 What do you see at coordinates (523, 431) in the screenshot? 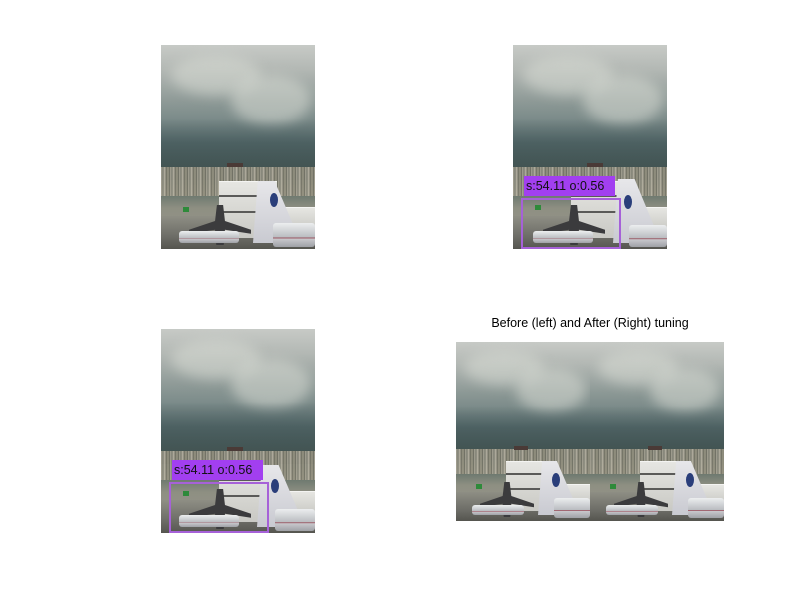
I see `airport-photo-before` at bounding box center [523, 431].